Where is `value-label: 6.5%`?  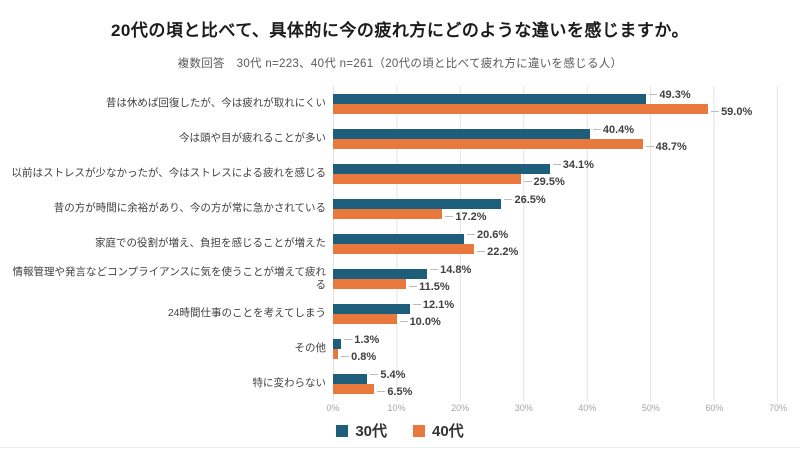 value-label: 6.5% is located at coordinates (395, 391).